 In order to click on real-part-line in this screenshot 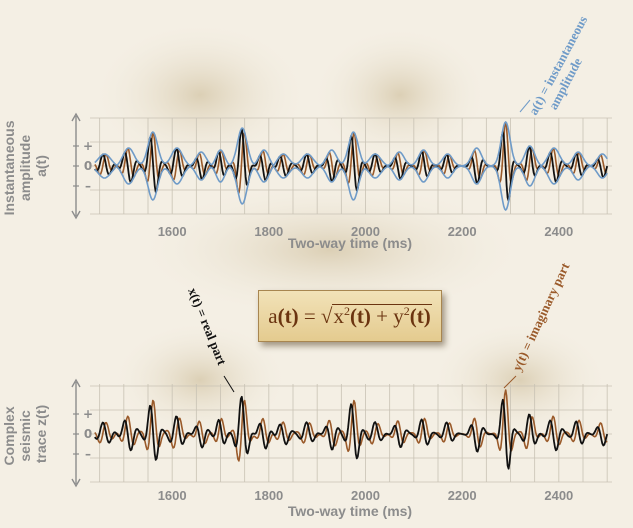, I will do `click(351, 432)`.